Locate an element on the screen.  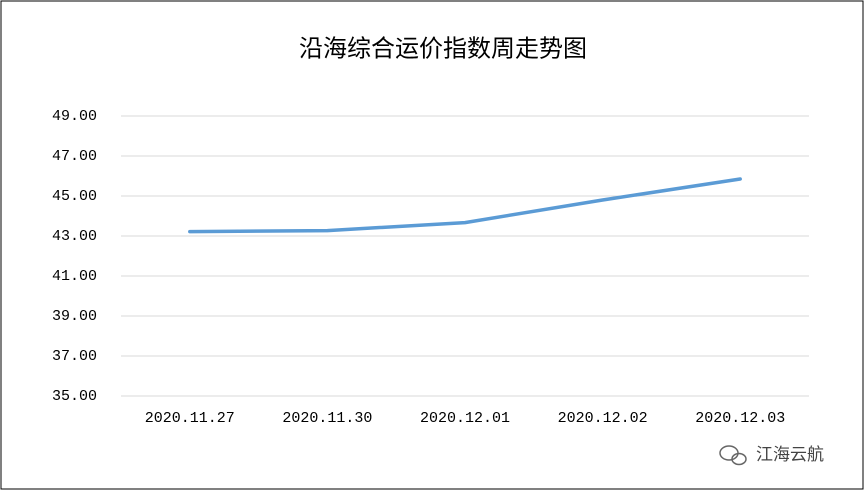
y-tick-label: 45.00 is located at coordinates (74, 196).